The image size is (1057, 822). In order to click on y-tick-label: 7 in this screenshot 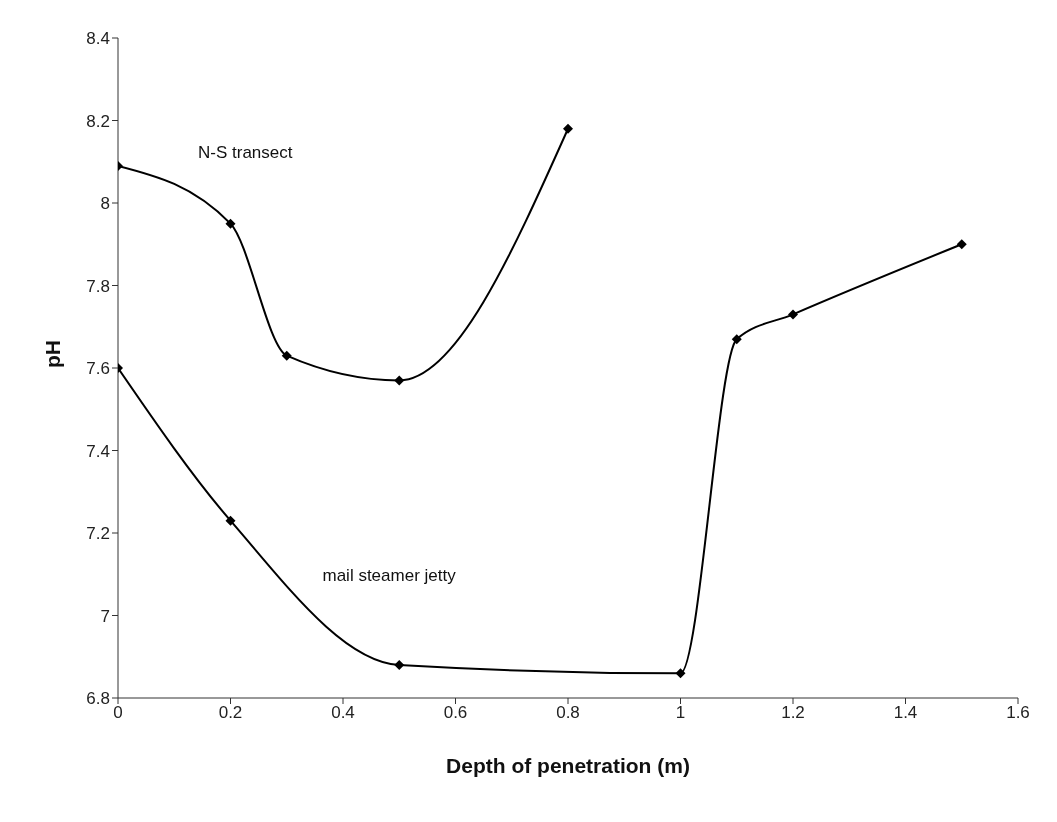, I will do `click(105, 616)`.